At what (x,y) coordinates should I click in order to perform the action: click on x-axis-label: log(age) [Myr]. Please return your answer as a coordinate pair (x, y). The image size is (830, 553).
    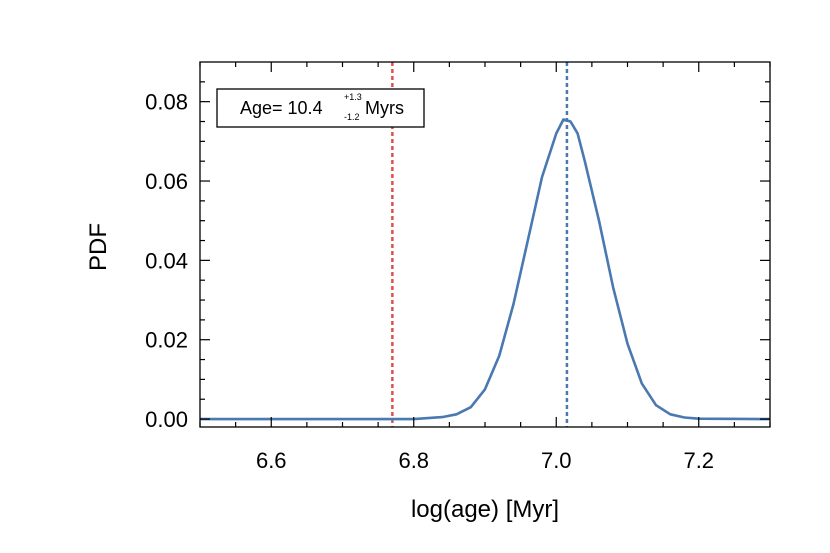
    Looking at the image, I should click on (485, 509).